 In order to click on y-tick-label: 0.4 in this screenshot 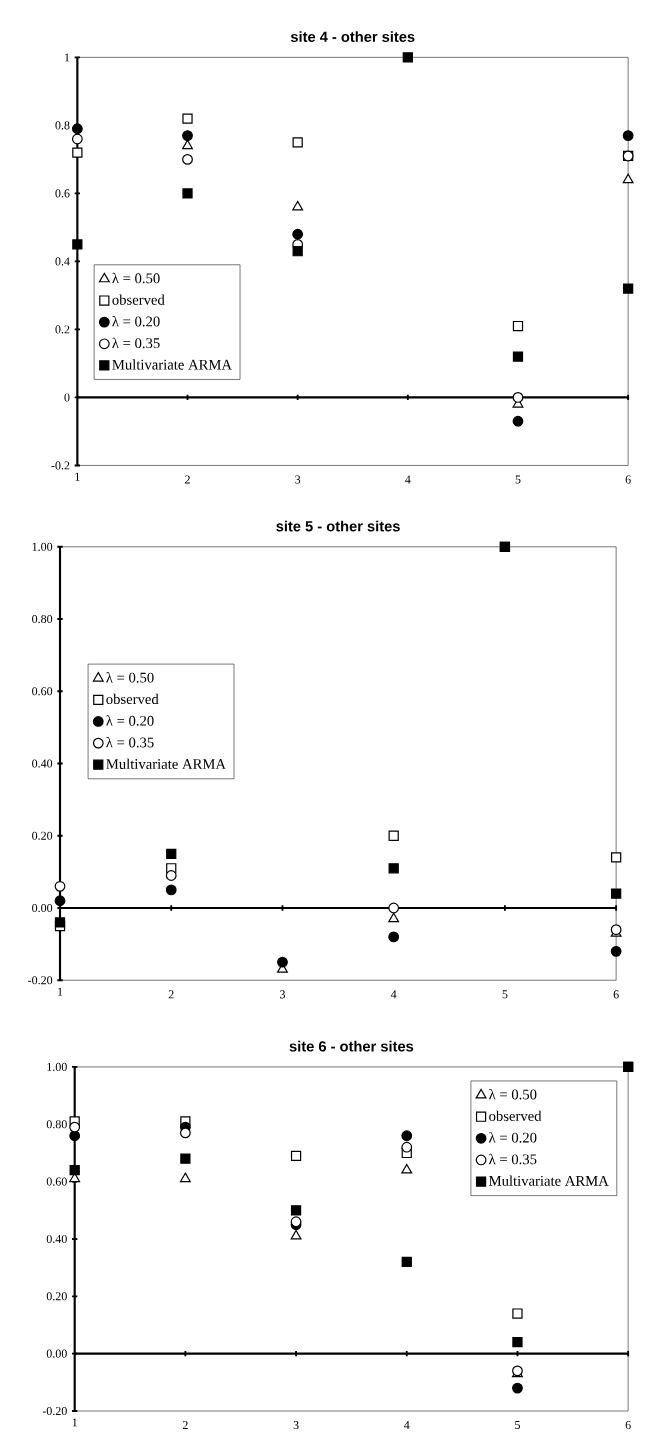, I will do `click(62, 261)`.